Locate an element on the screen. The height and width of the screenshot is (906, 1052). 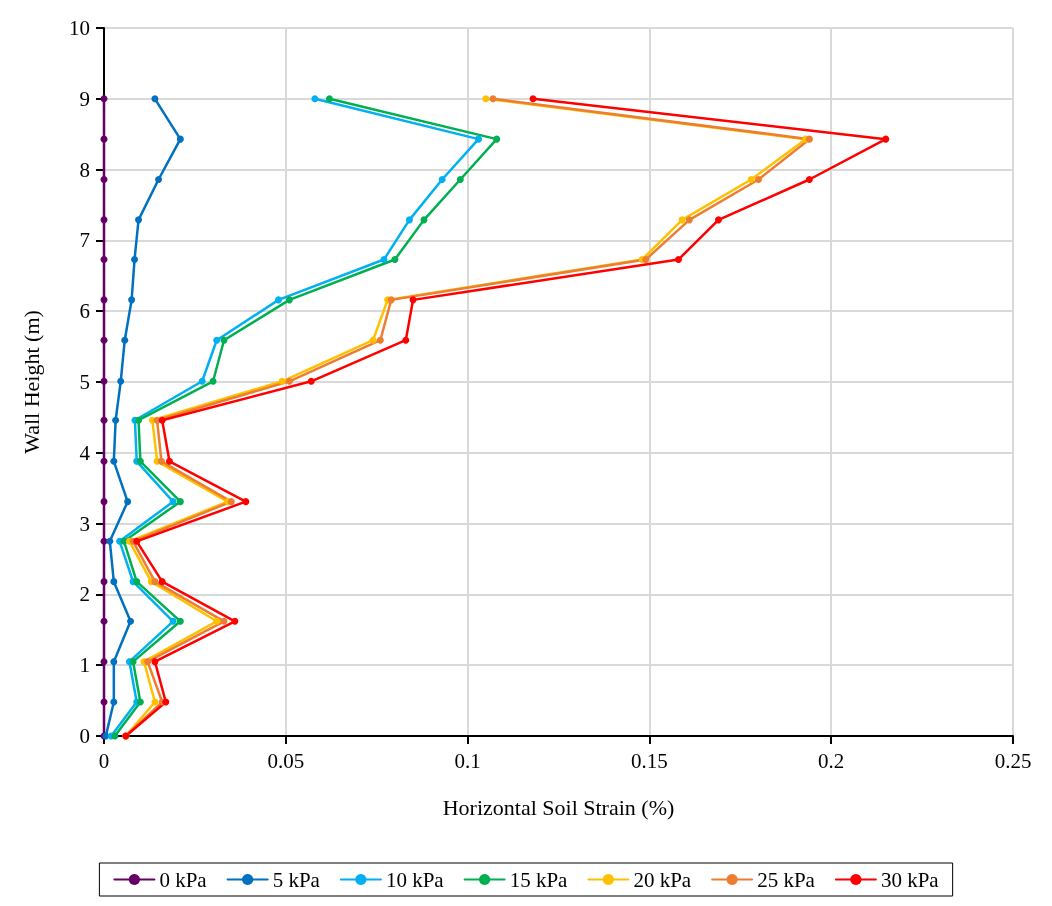
legend-label: 10 kPa is located at coordinates (415, 879).